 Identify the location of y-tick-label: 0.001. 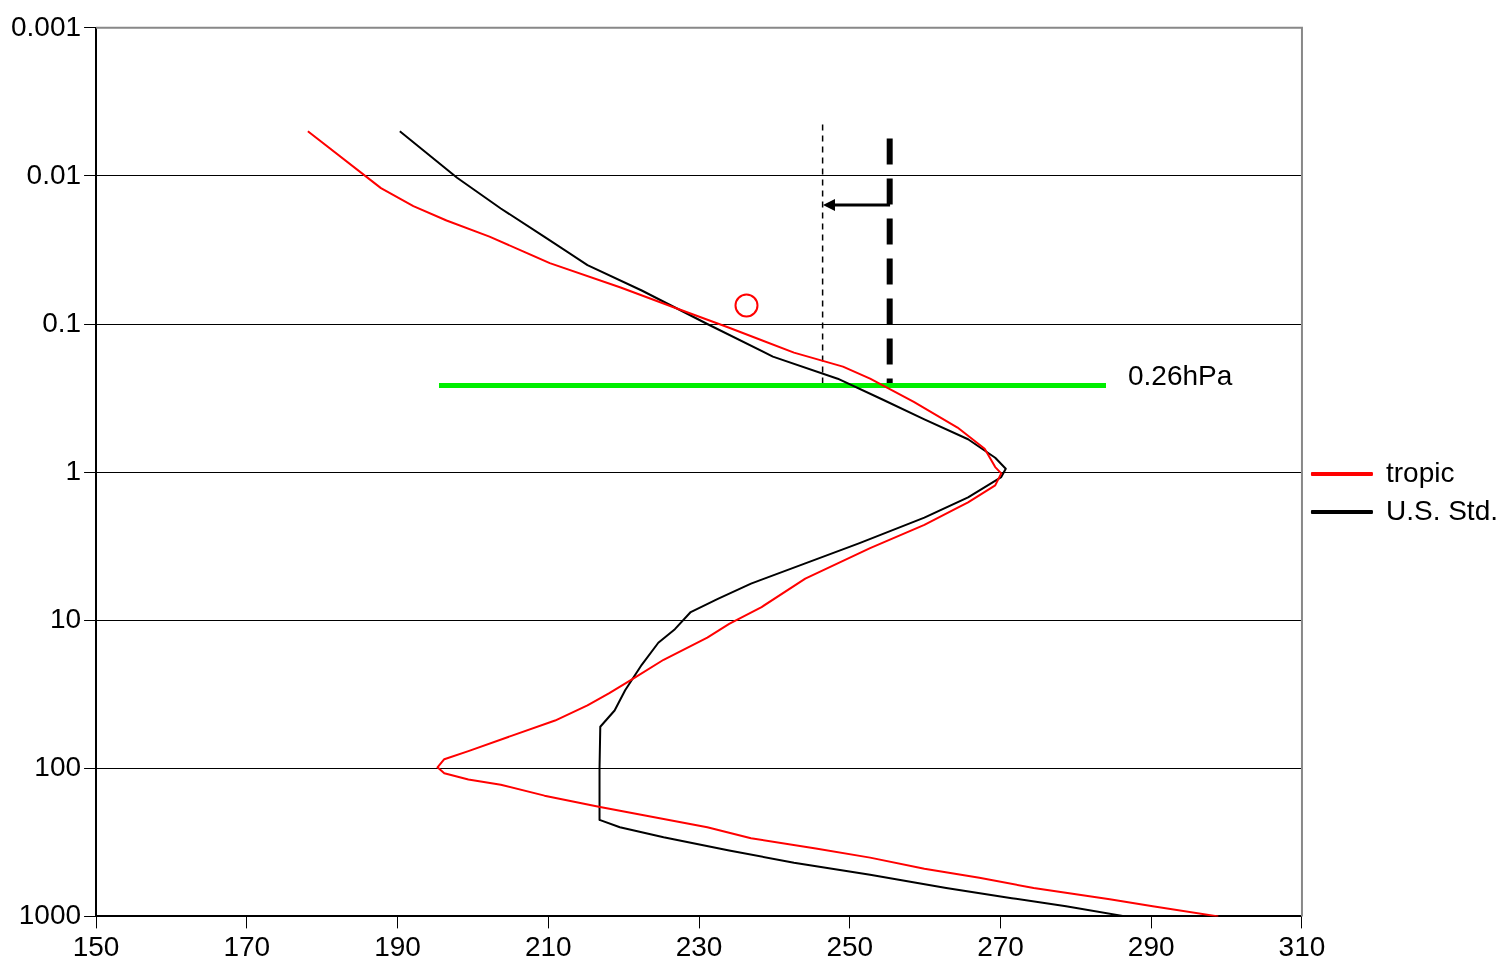
(46, 26).